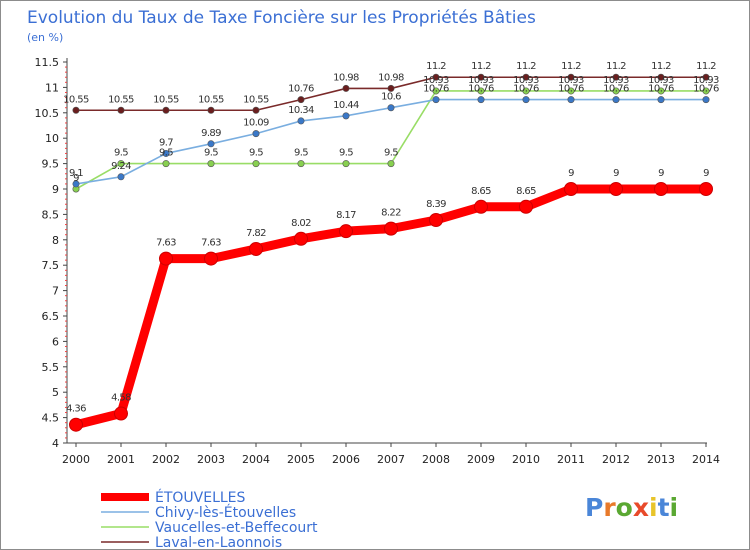 The height and width of the screenshot is (550, 750). I want to click on data-label-1: 9.89, so click(211, 133).